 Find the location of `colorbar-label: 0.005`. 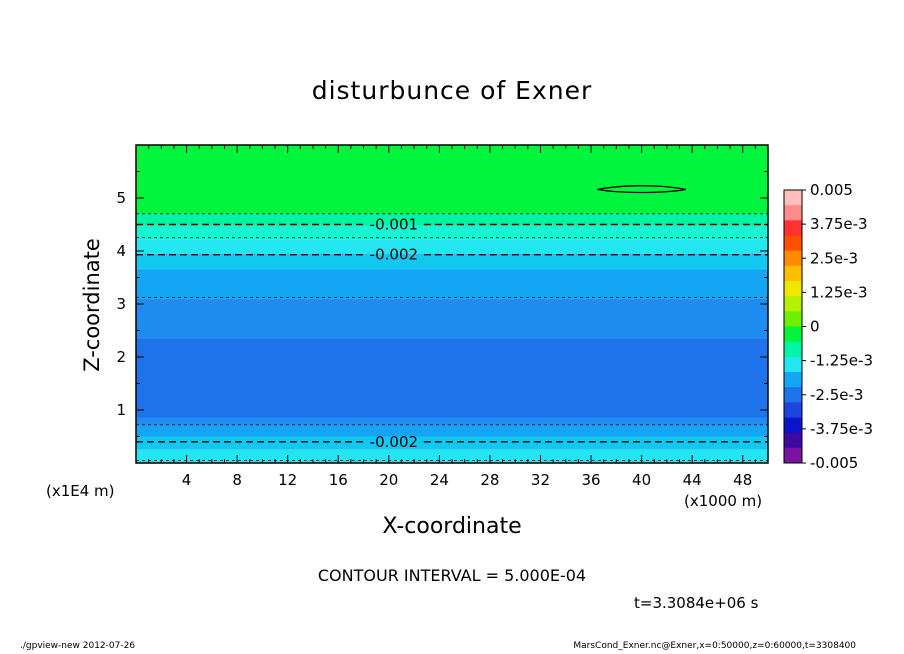

colorbar-label: 0.005 is located at coordinates (831, 190).